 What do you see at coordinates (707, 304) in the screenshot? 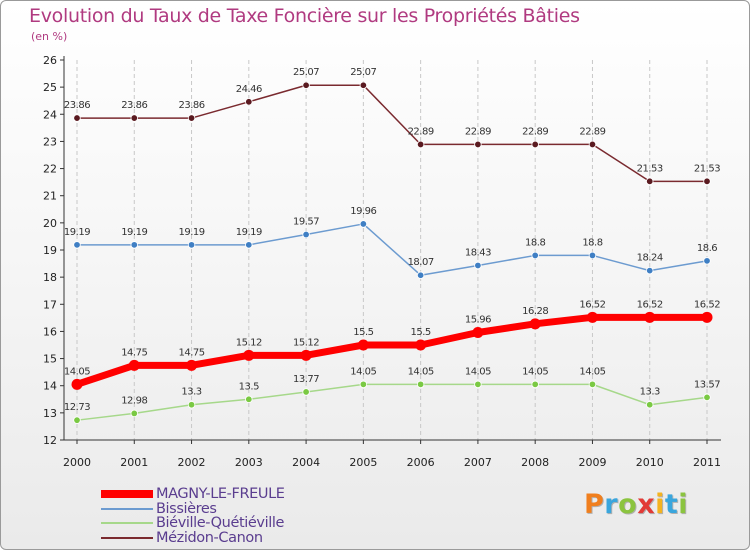
I see `data-label-magny-le-freule: 16.52` at bounding box center [707, 304].